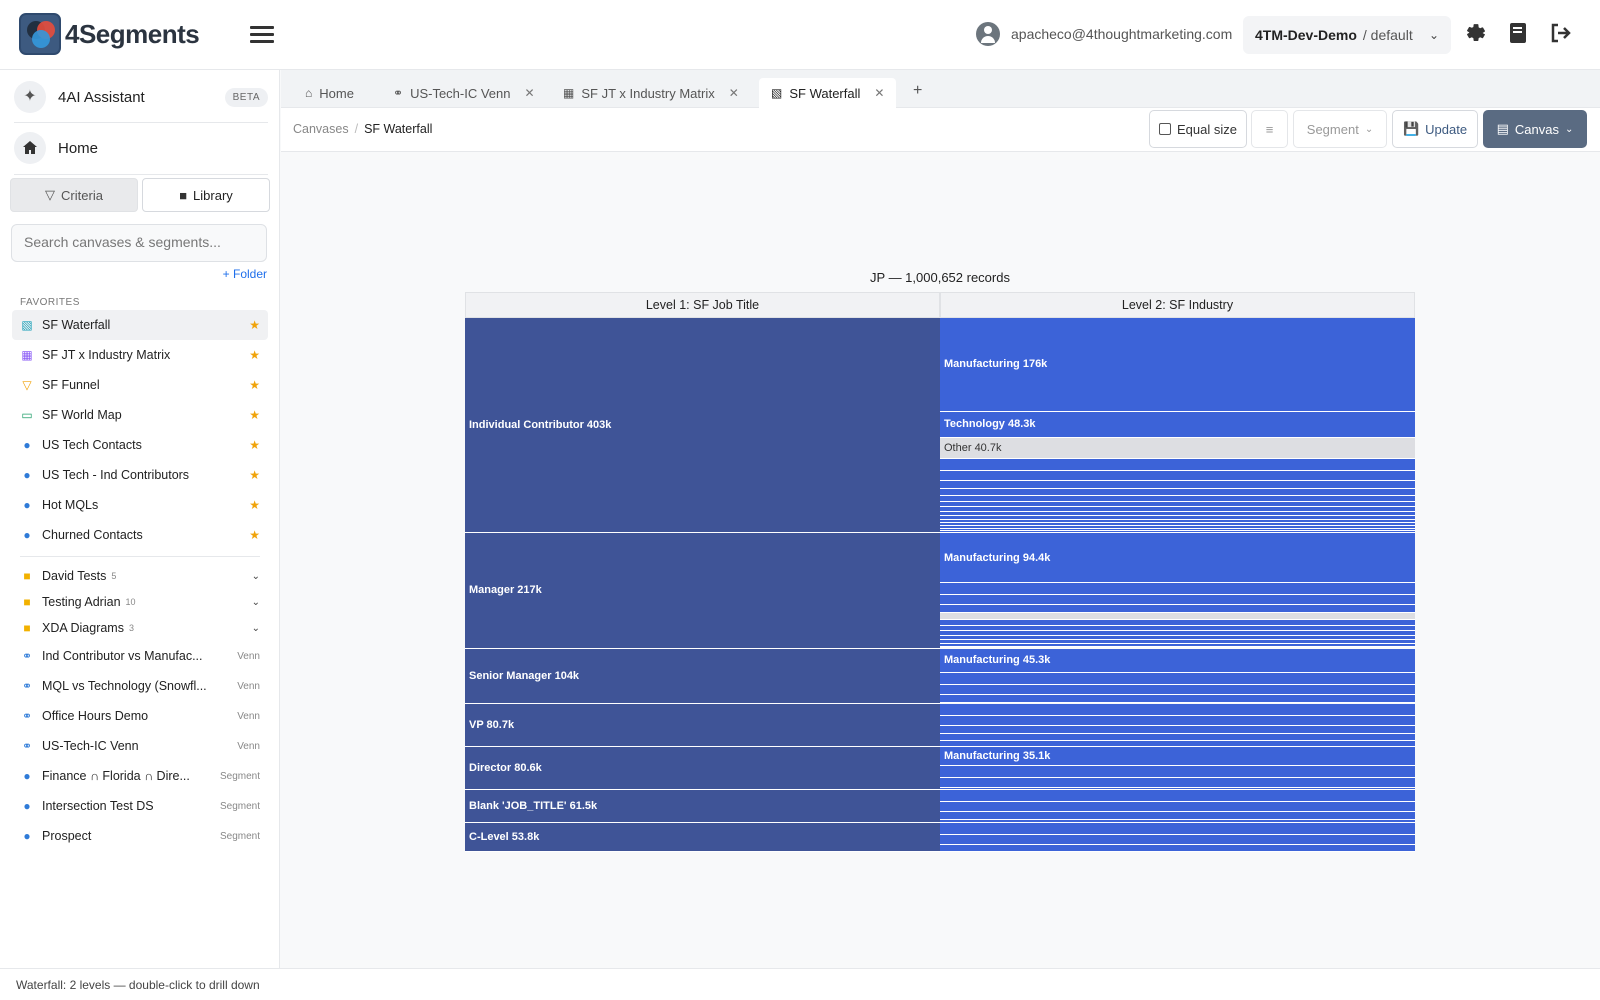 This screenshot has height=1000, width=1600. I want to click on level2-block: Manufacturing 35.1k, so click(1177, 757).